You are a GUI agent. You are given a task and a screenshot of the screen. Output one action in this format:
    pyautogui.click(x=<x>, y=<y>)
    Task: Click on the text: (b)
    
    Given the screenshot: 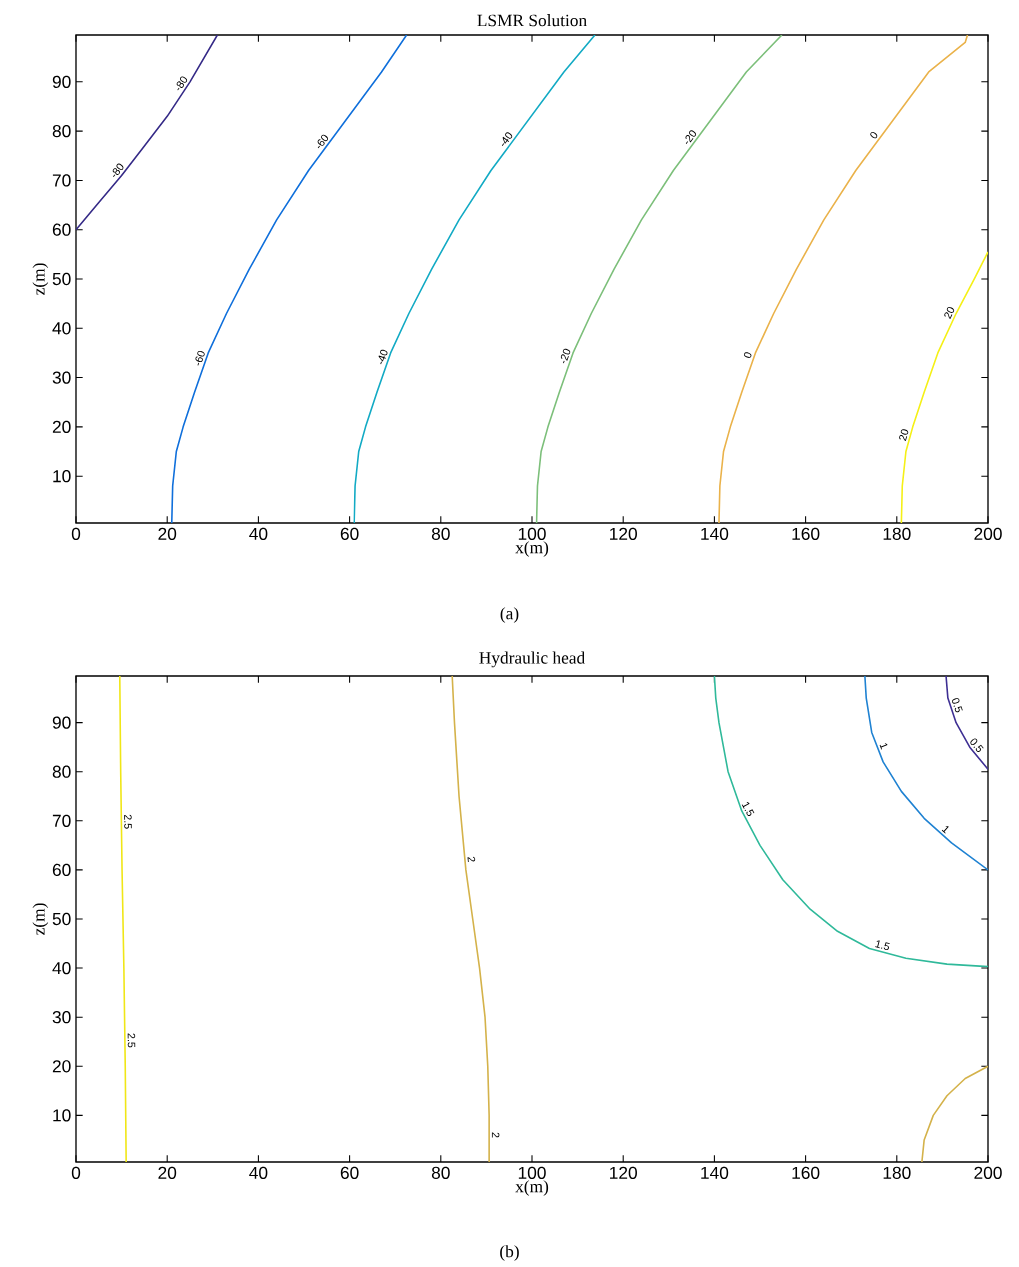 What is the action you would take?
    pyautogui.click(x=509, y=1253)
    